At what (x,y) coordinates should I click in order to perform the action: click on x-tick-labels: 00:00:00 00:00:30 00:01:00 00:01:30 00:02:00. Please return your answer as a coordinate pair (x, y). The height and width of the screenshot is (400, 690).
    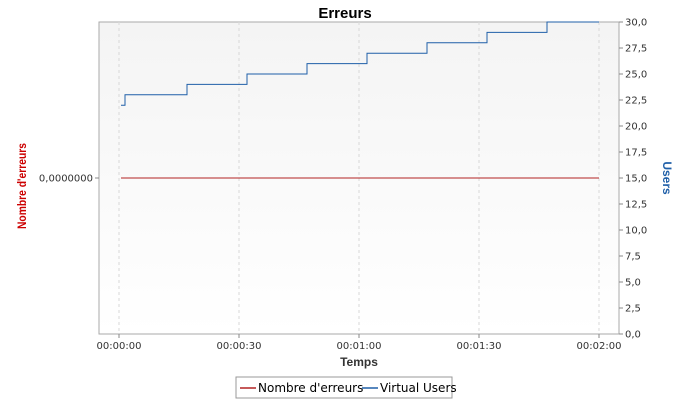
    Looking at the image, I should click on (359, 343).